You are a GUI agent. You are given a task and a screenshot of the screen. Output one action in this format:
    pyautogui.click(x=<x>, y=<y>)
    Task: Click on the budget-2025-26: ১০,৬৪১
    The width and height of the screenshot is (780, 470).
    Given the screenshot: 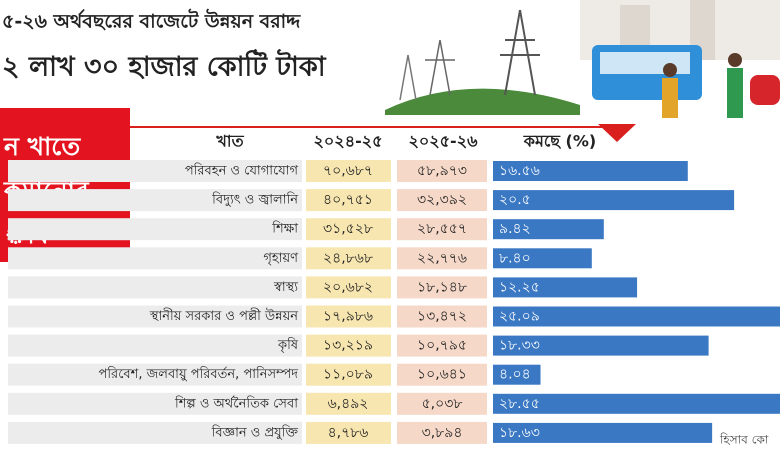 What is the action you would take?
    pyautogui.click(x=442, y=375)
    